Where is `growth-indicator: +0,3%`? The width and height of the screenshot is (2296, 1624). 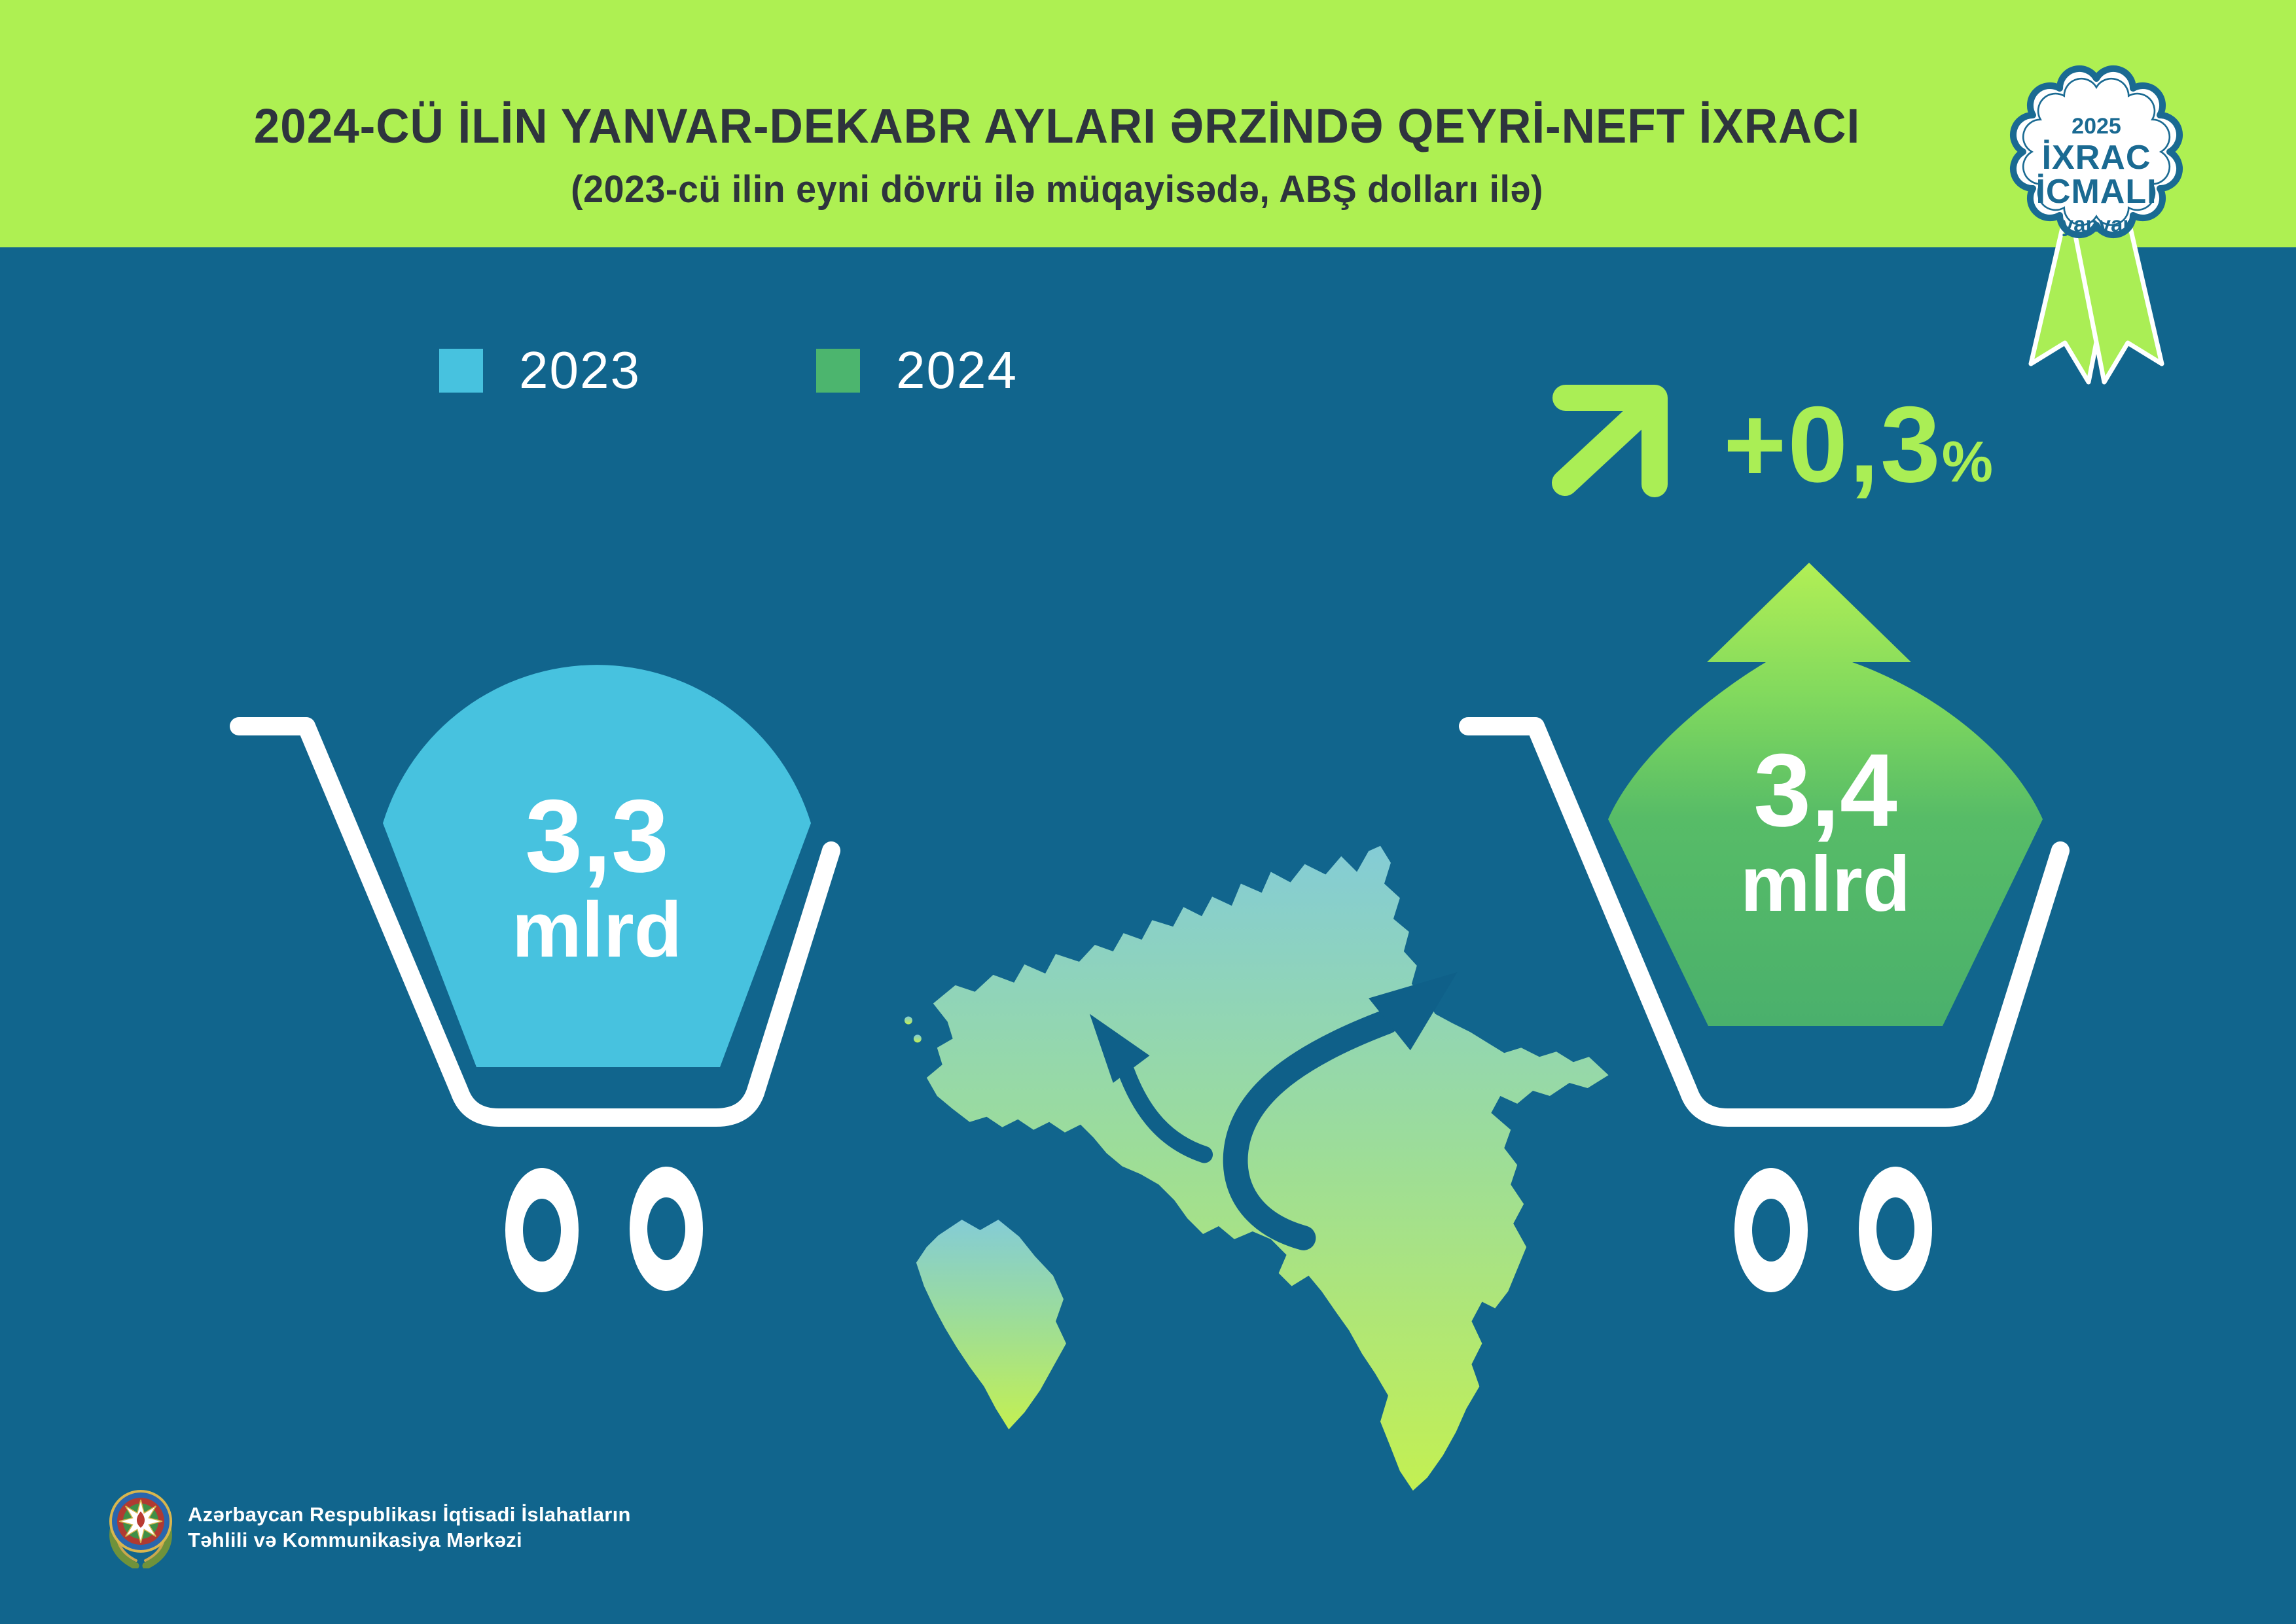
growth-indicator: +0,3% is located at coordinates (1858, 444).